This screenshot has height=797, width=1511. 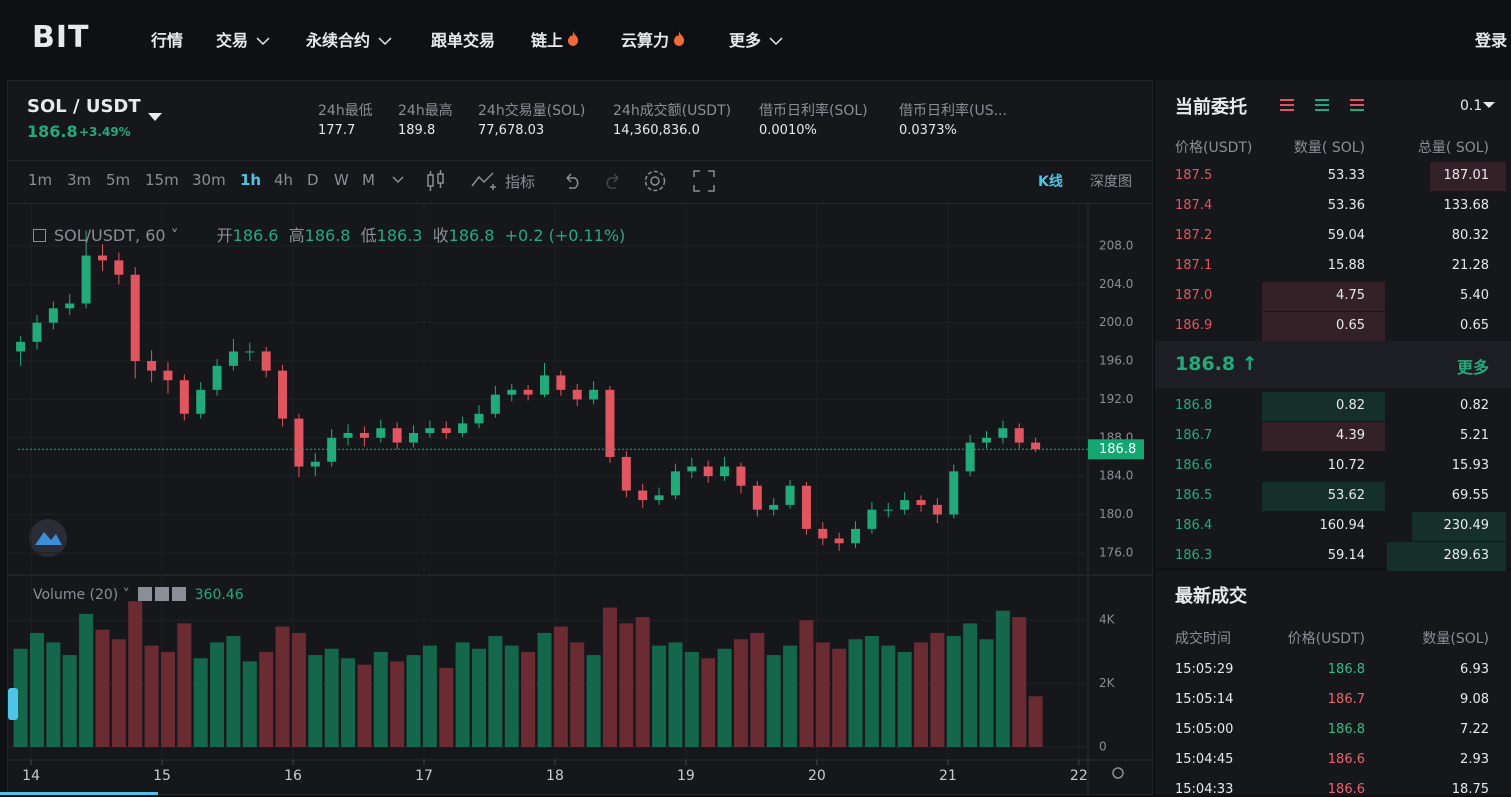 What do you see at coordinates (1116, 449) in the screenshot?
I see `last-price-tag` at bounding box center [1116, 449].